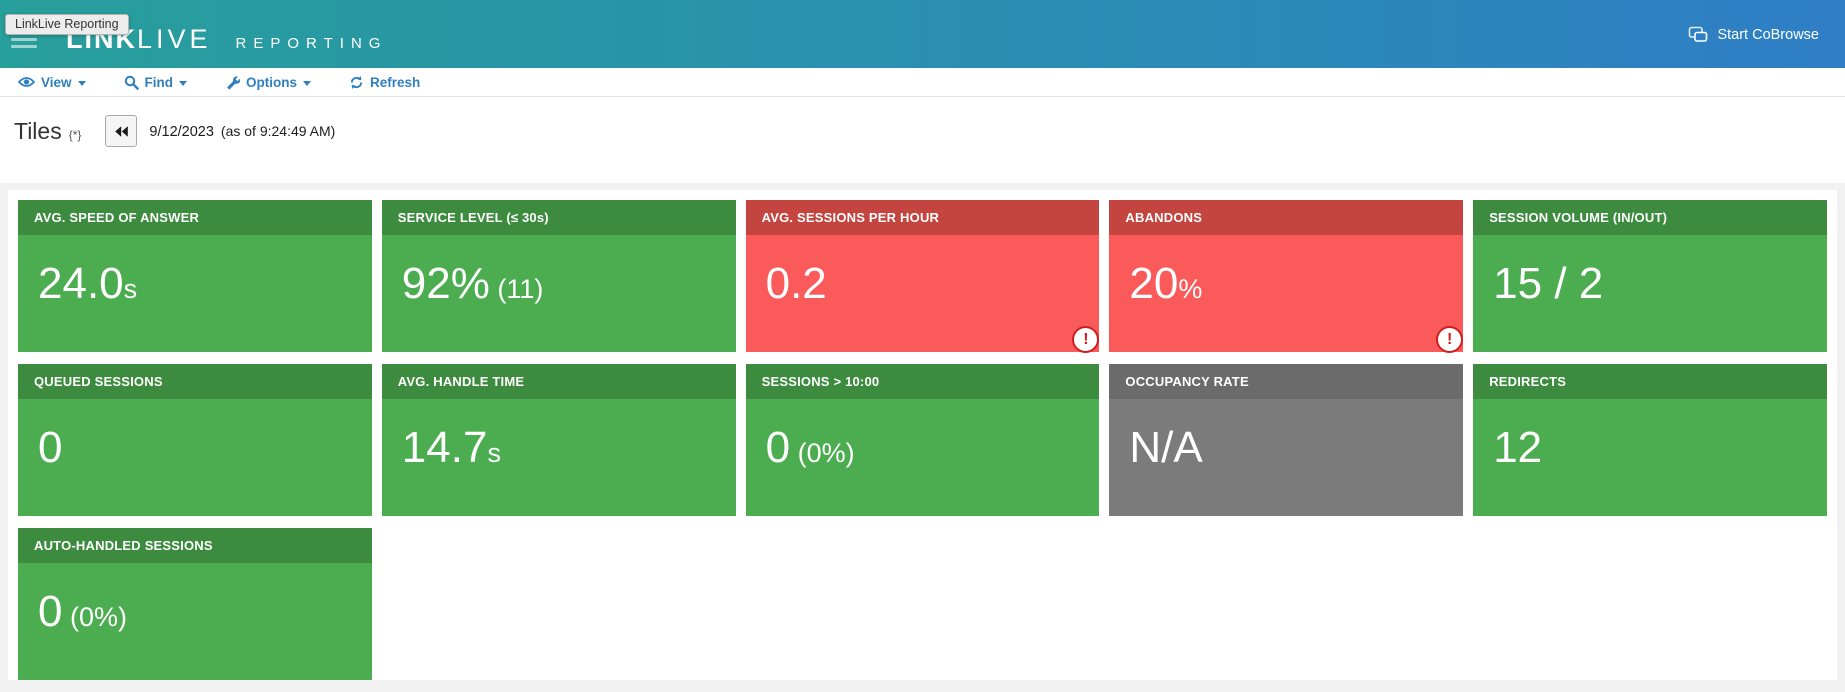 This screenshot has width=1845, height=692. Describe the element at coordinates (1650, 217) in the screenshot. I see `tile-title: SESSION VOLUME (IN/OUT)` at that location.